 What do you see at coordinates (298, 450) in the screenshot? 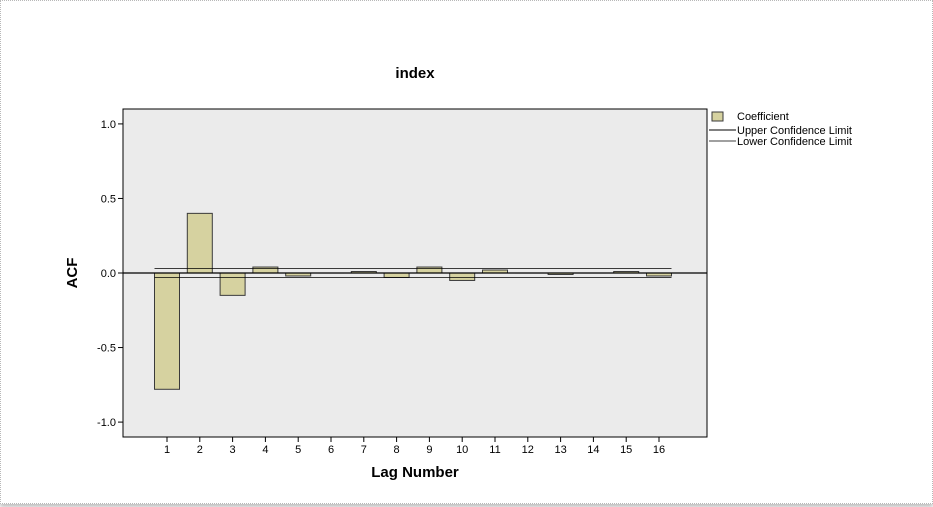
I see `x-tick-label: 5` at bounding box center [298, 450].